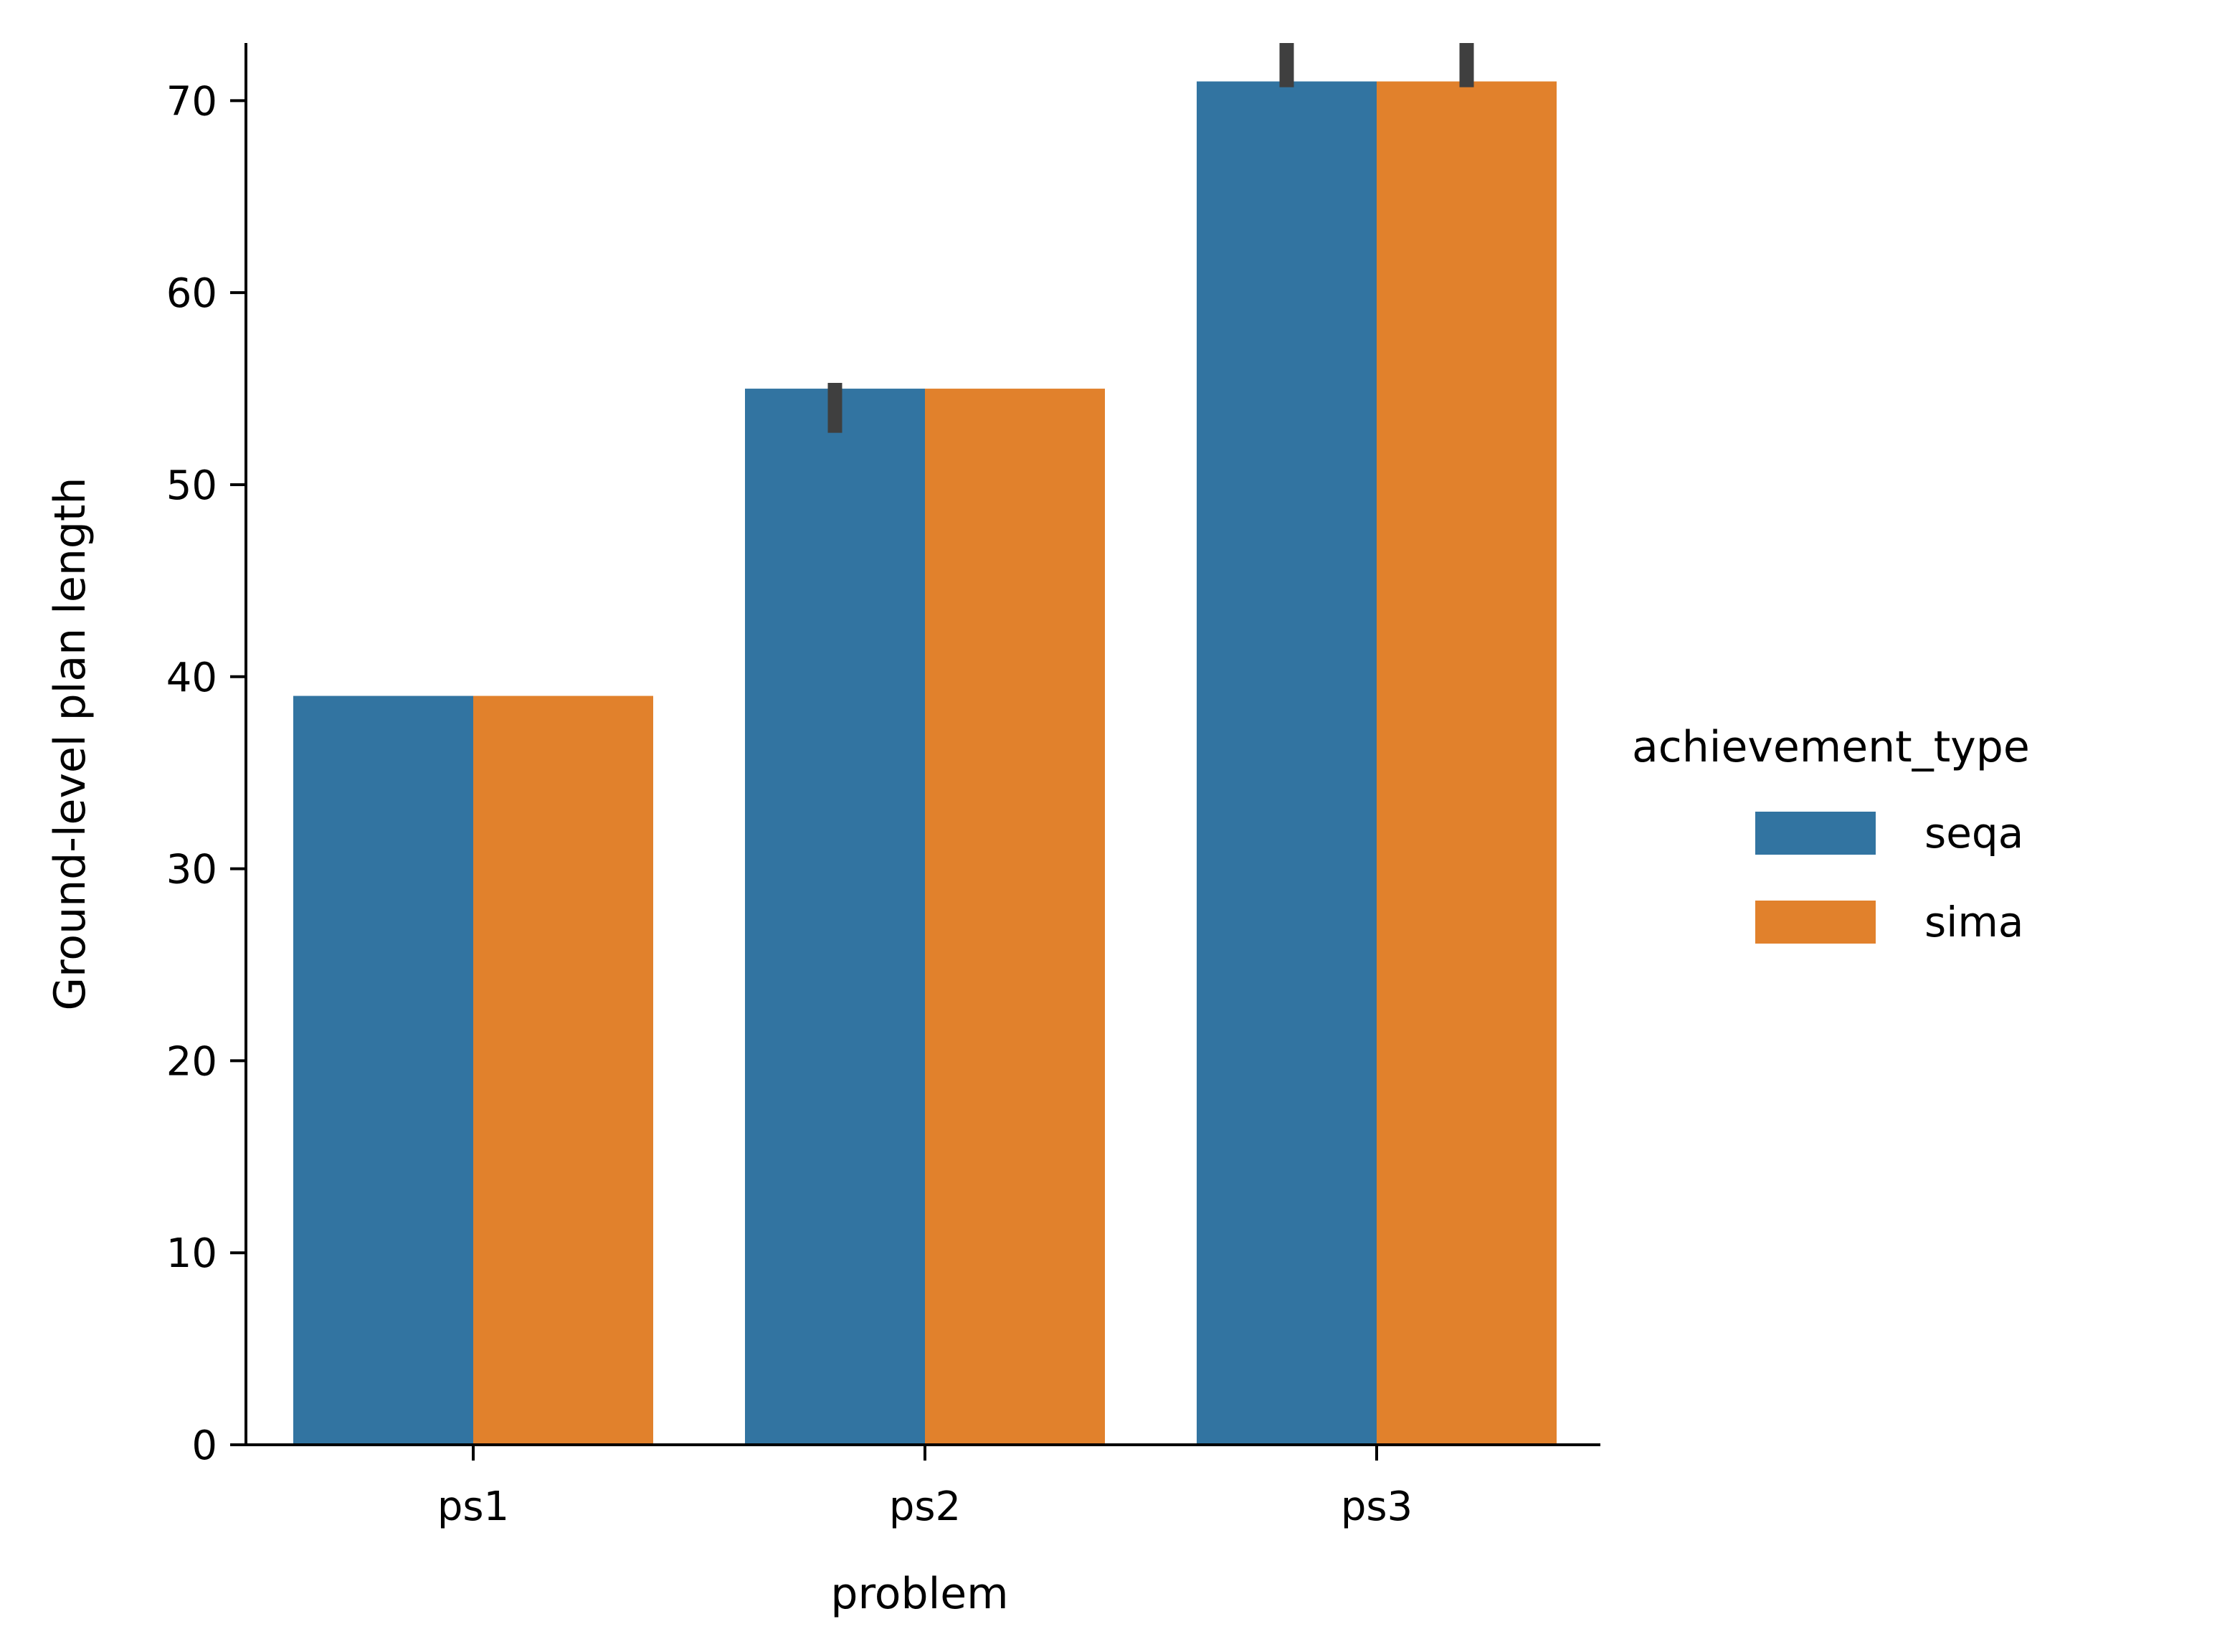 Image resolution: width=2217 pixels, height=1652 pixels. What do you see at coordinates (1287, 763) in the screenshot?
I see `bar-seqa-ps3` at bounding box center [1287, 763].